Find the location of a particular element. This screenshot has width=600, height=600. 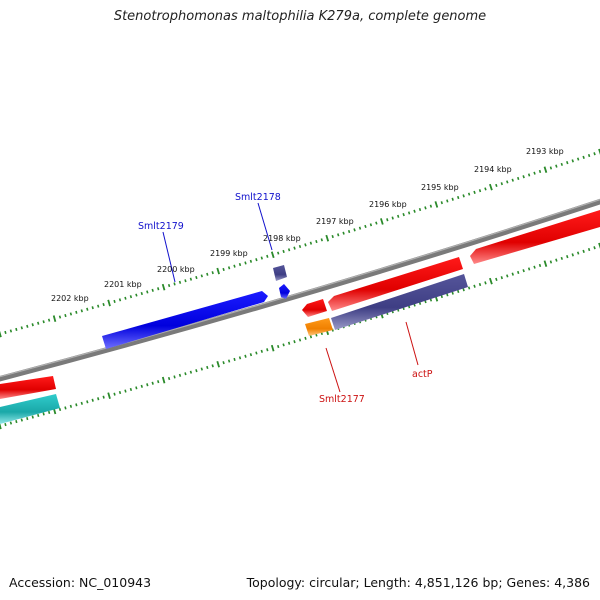

leader-smlt2179 is located at coordinates (169, 257).